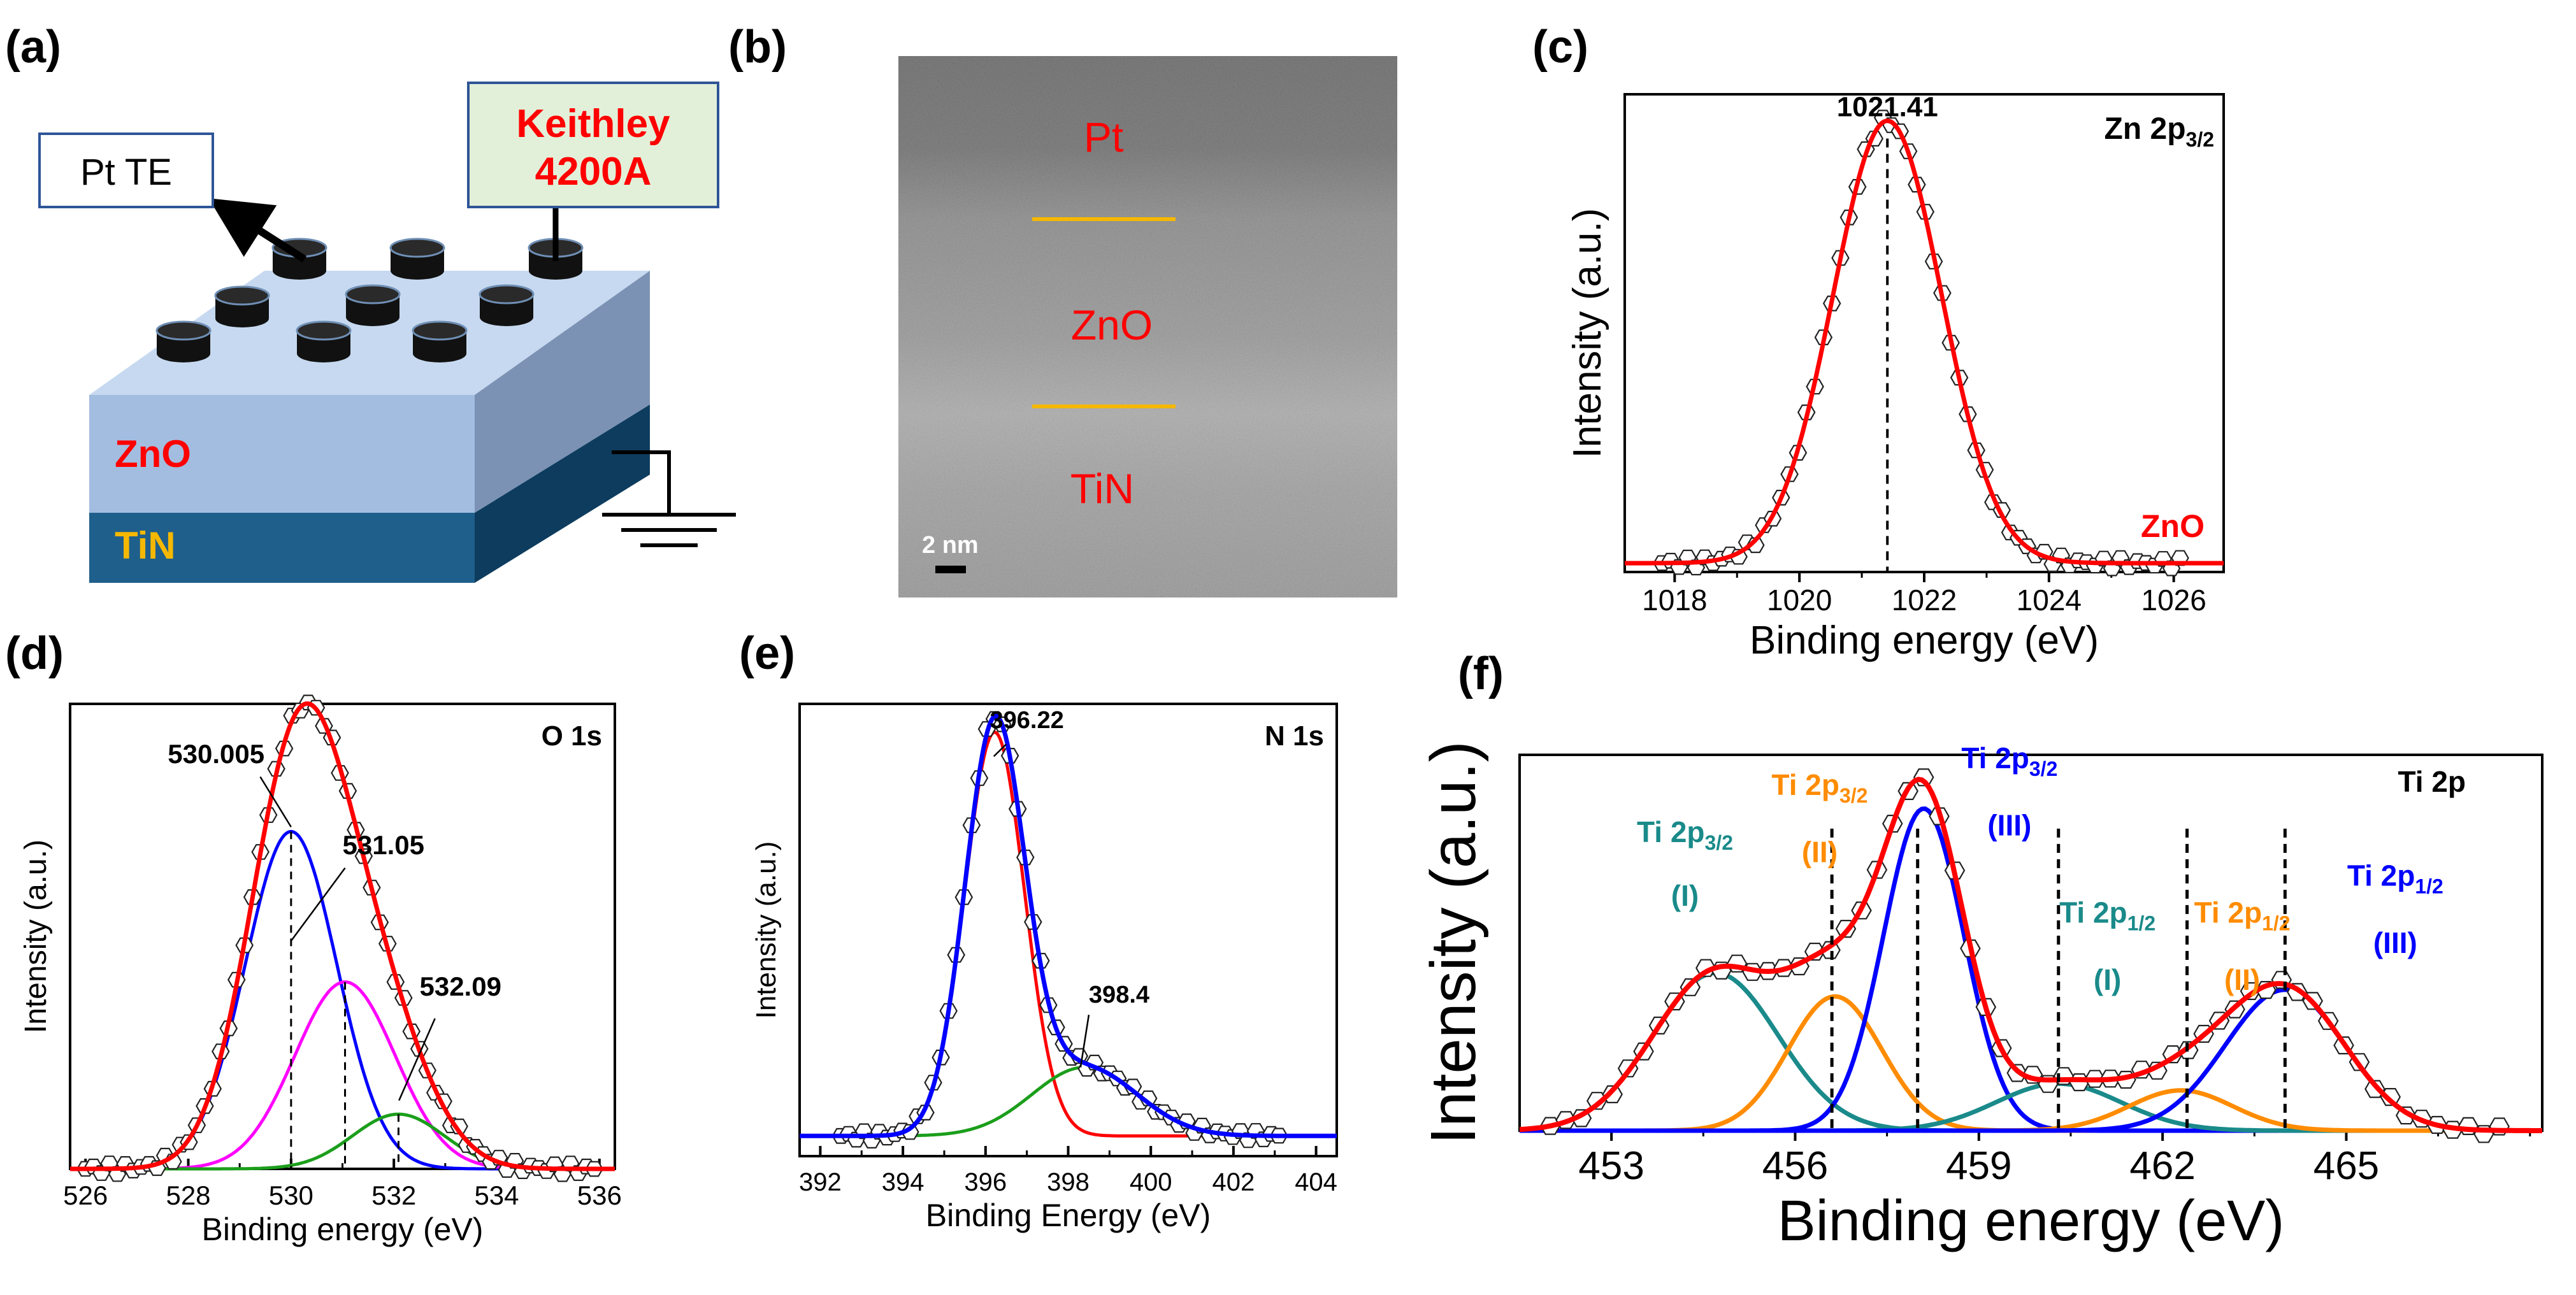 Image resolution: width=2576 pixels, height=1295 pixels. Describe the element at coordinates (1294, 736) in the screenshot. I see `chart-title: N 1s` at that location.